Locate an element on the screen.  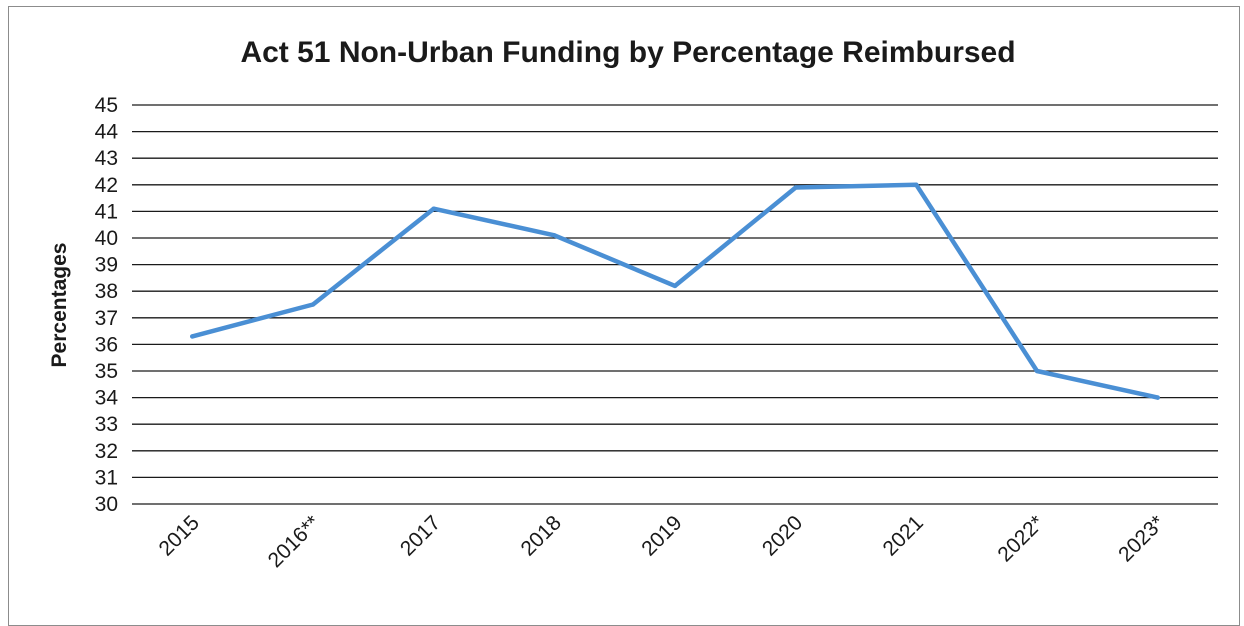
y-tick-label: 42 is located at coordinates (106, 185).